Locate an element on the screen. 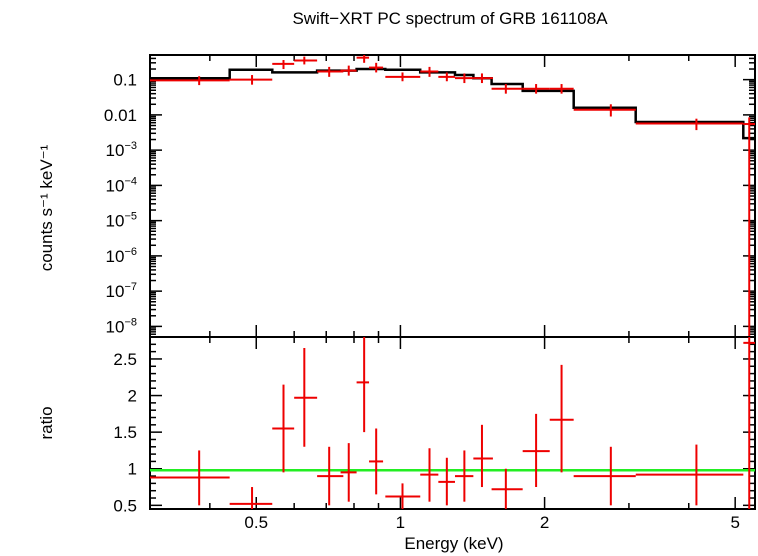 This screenshot has height=556, width=758. y-tick-label: 10⁻⁶ is located at coordinates (121, 256).